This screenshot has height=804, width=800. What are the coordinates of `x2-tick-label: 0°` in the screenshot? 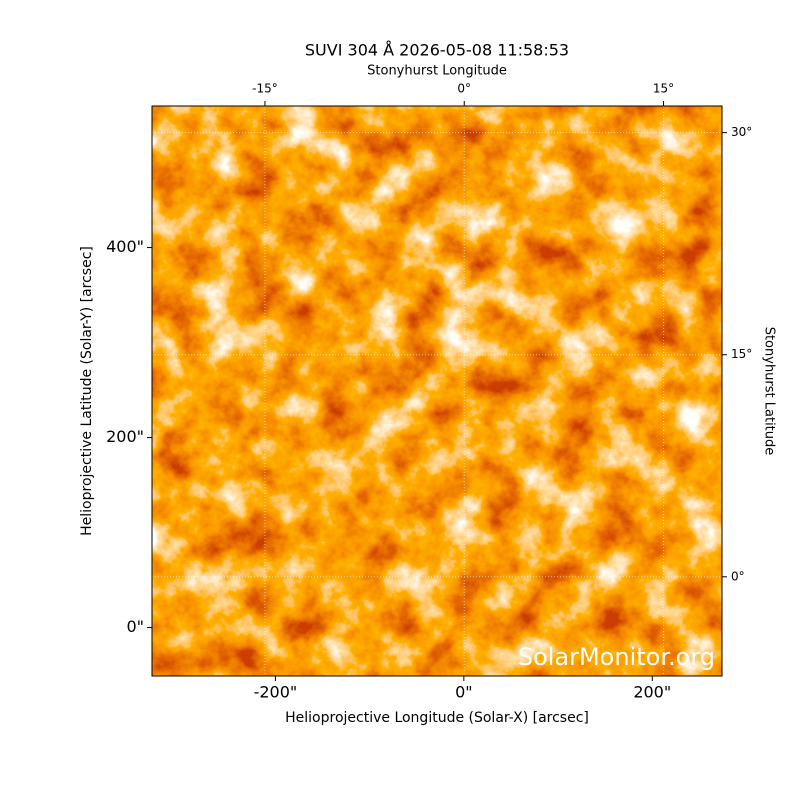 It's located at (464, 89).